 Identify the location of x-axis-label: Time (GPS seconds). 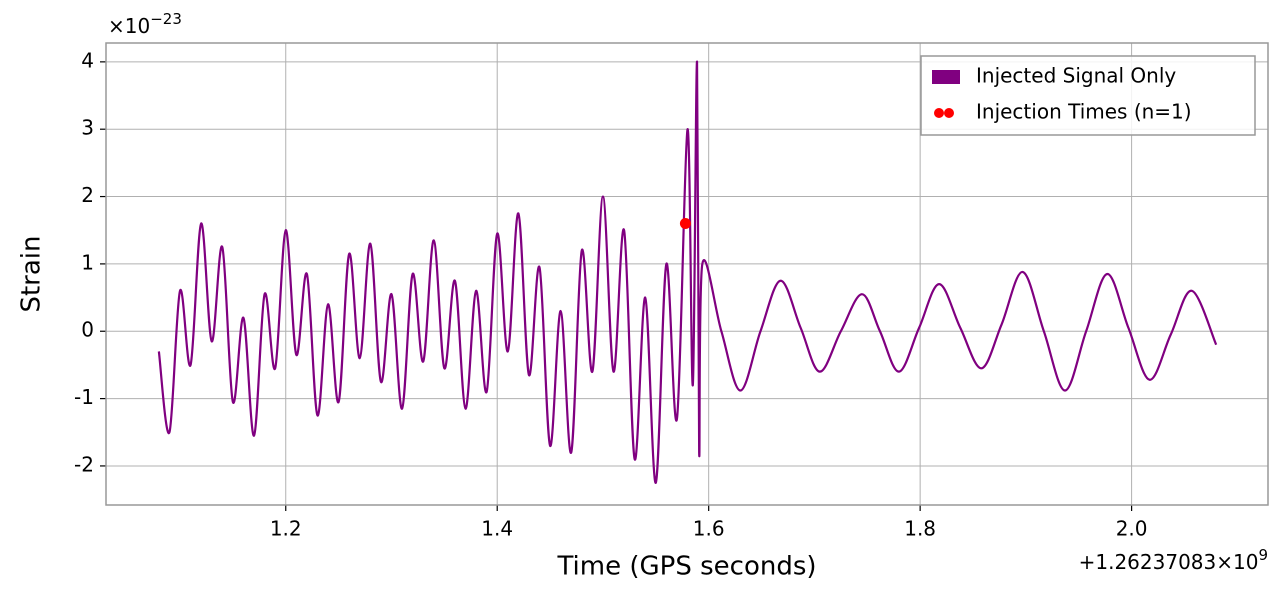
(686, 567).